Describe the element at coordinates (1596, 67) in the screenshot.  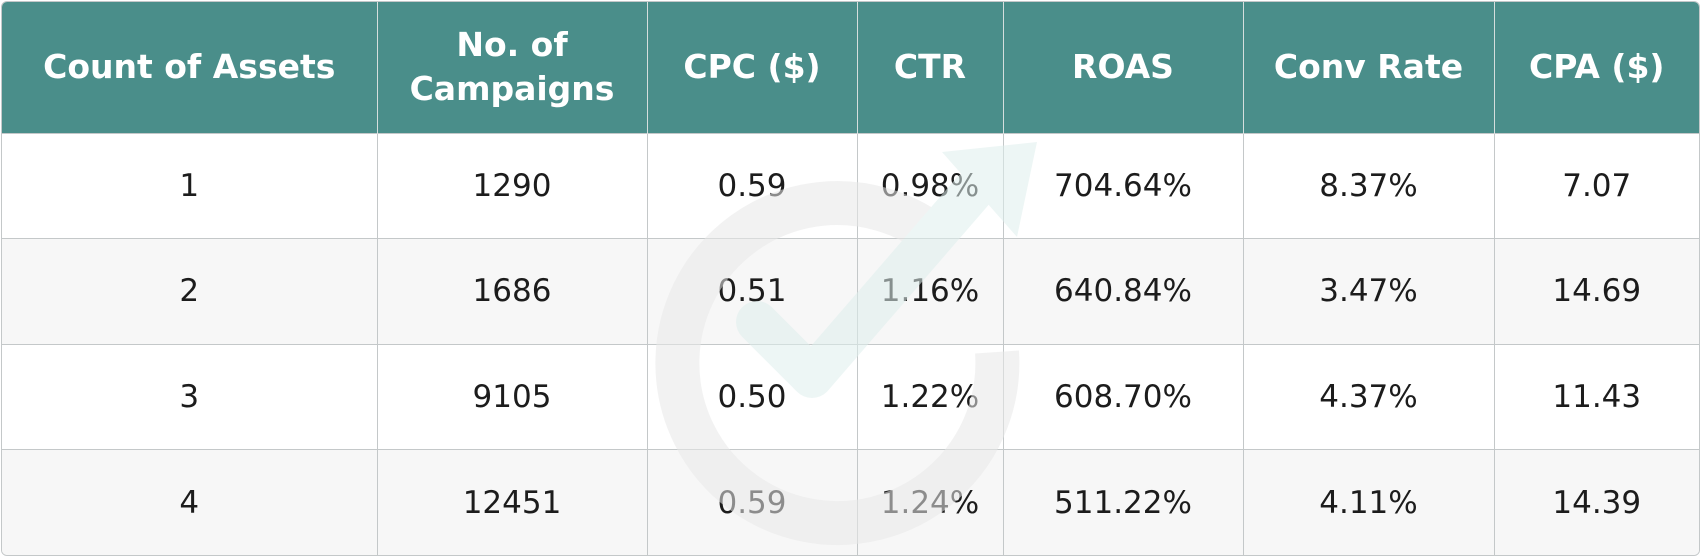
I see `header-cpa: CPA ($)` at that location.